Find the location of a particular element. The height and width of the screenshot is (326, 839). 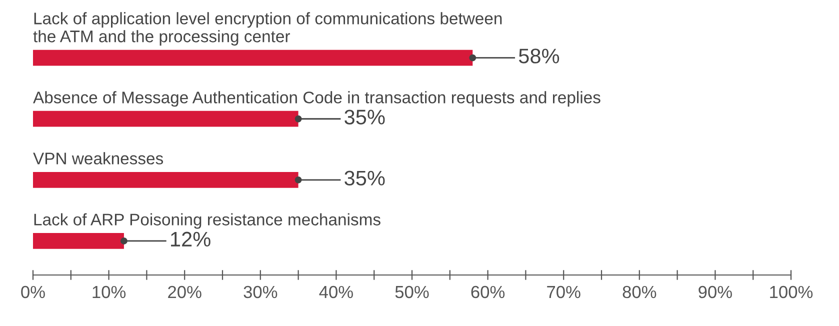

x-tick-label: 90% is located at coordinates (715, 292).